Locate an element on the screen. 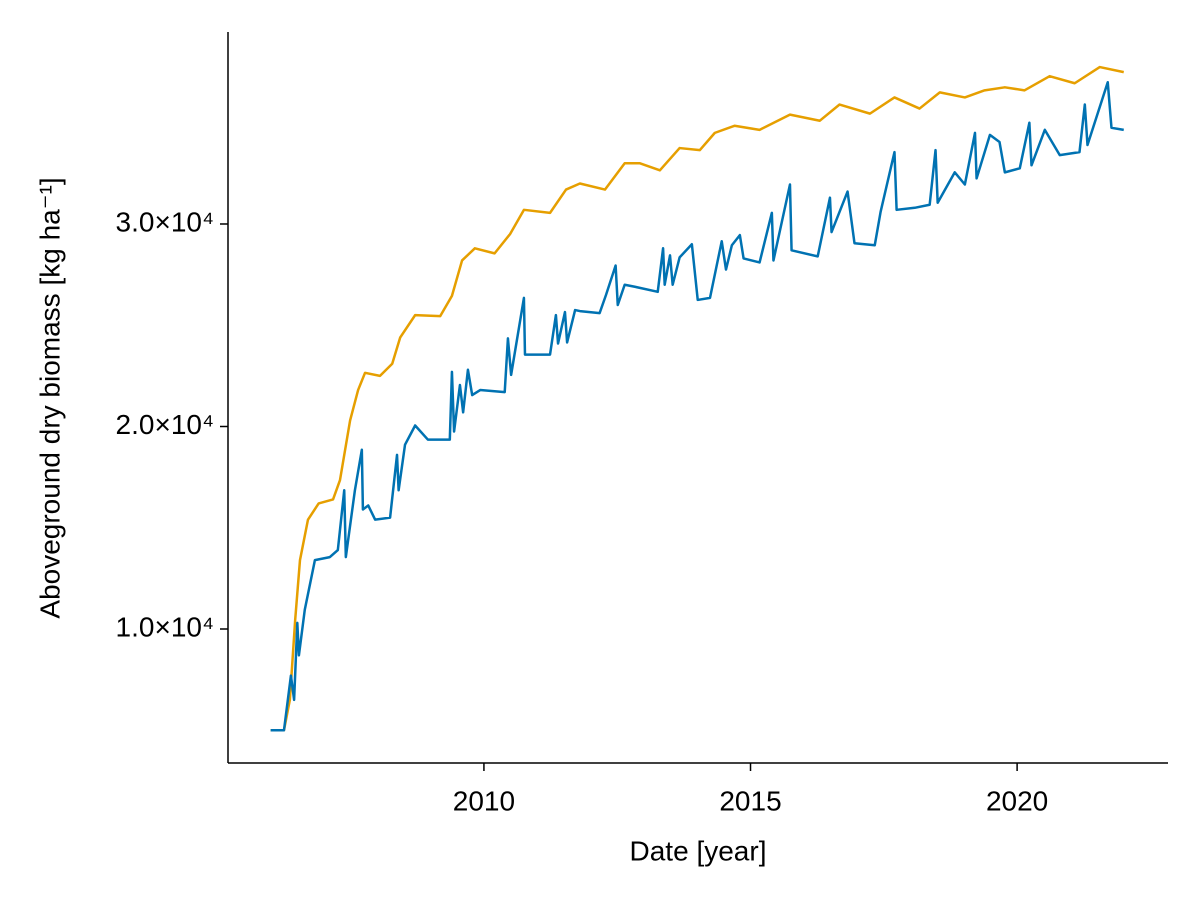 The width and height of the screenshot is (1200, 900). x-tick-label: 2015 is located at coordinates (750, 800).